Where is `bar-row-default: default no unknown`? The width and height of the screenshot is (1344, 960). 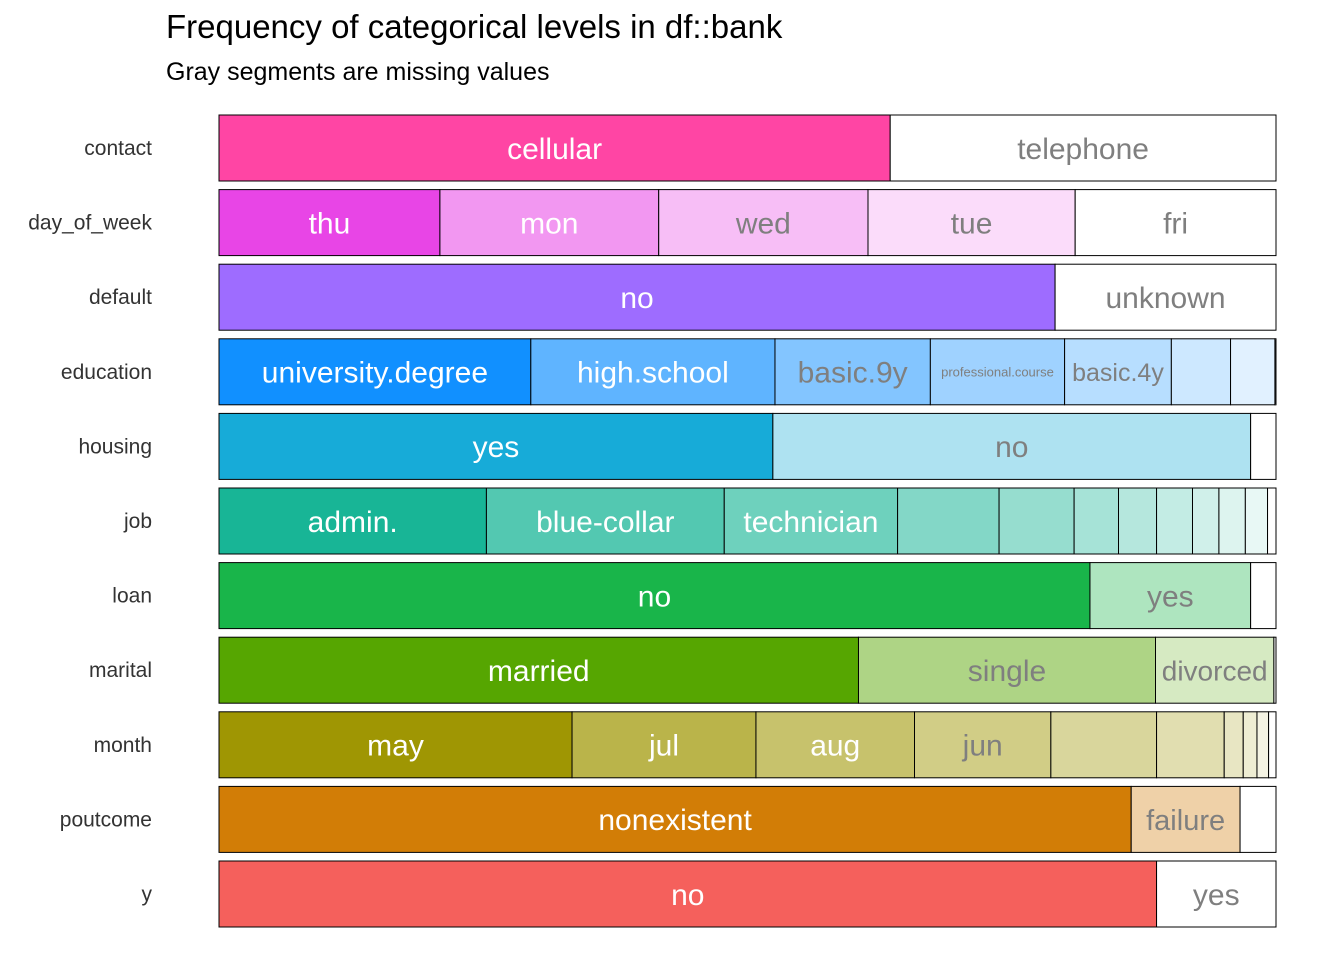 bar-row-default: default no unknown is located at coordinates (683, 297).